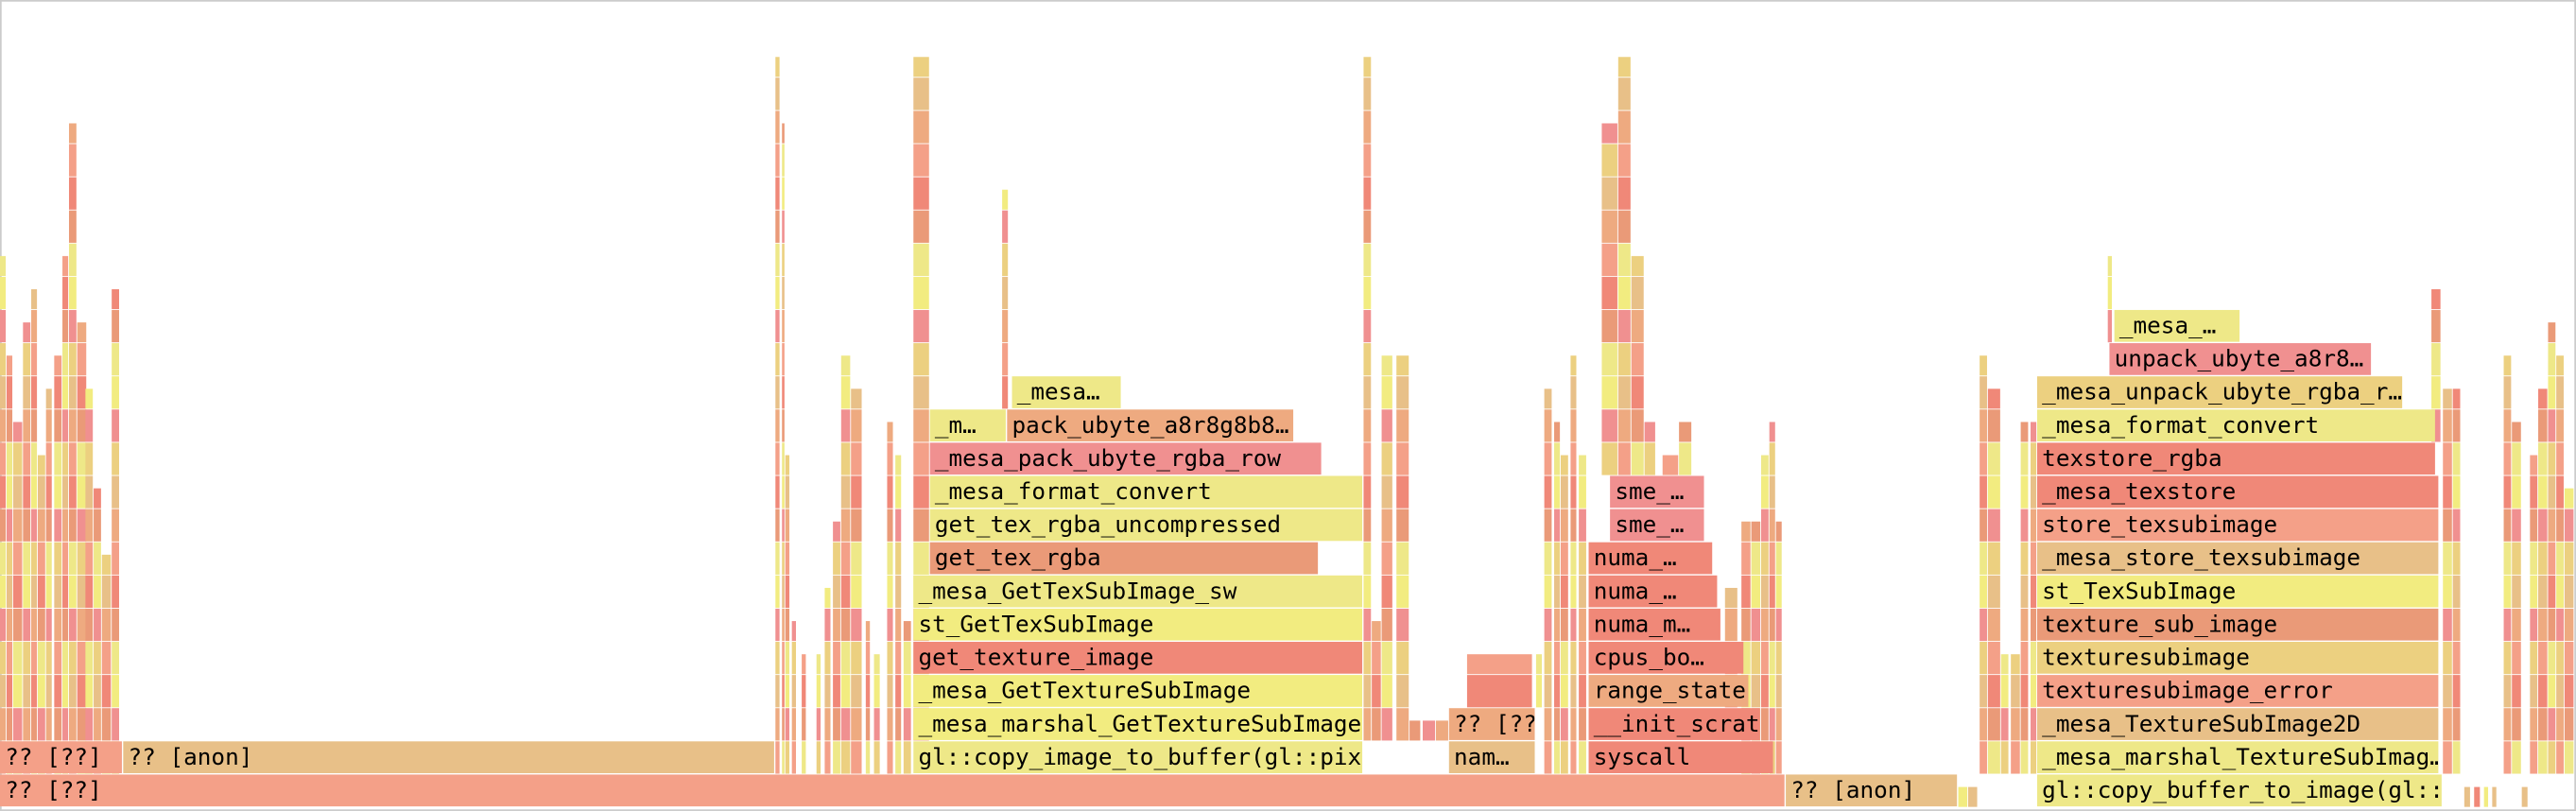 The image size is (2576, 811). Describe the element at coordinates (2139, 591) in the screenshot. I see `frame-label: st_TexSubImage` at that location.